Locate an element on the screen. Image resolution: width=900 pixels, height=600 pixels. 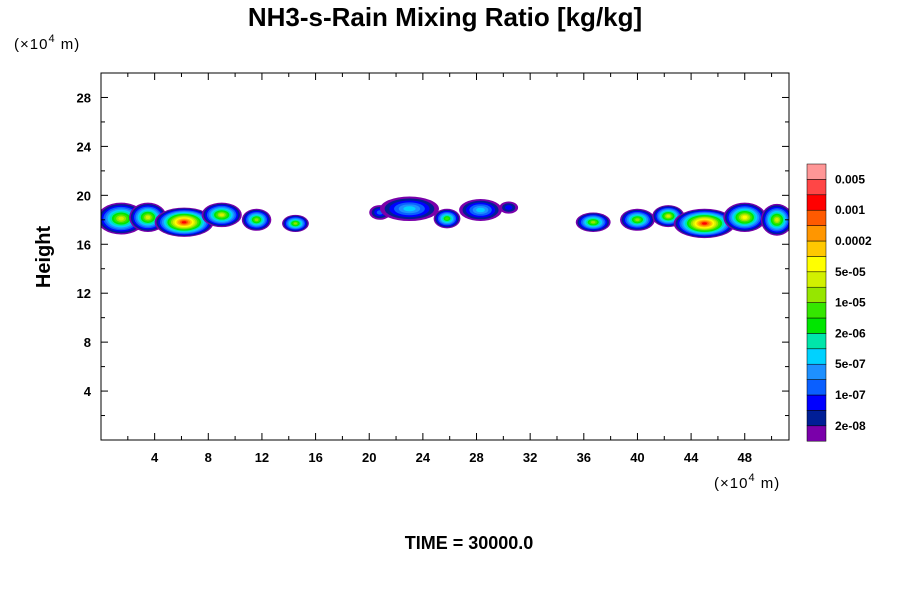
x-unit-label: (×104 m) is located at coordinates (747, 482).